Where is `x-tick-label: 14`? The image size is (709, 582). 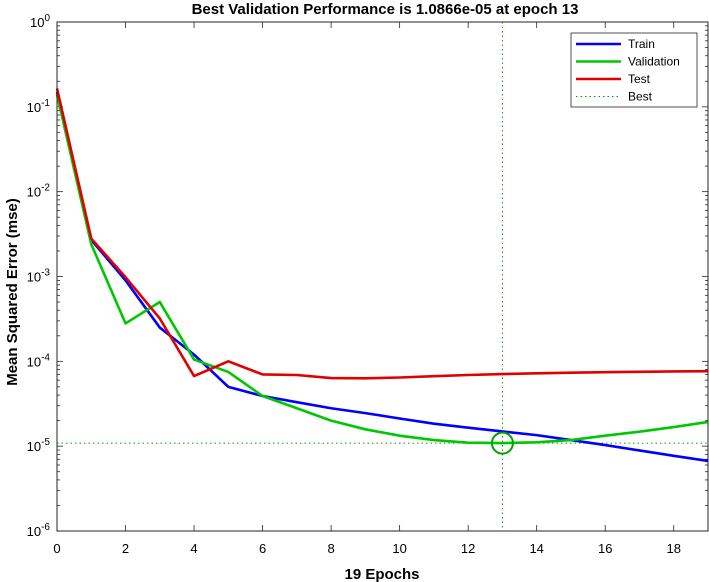
x-tick-label: 14 is located at coordinates (536, 548).